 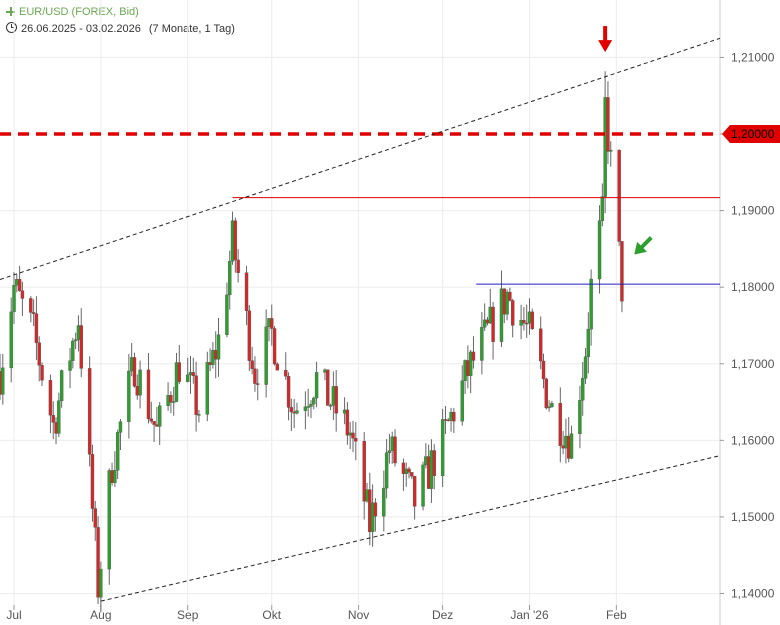 What do you see at coordinates (11, 27) in the screenshot?
I see `clock-icon` at bounding box center [11, 27].